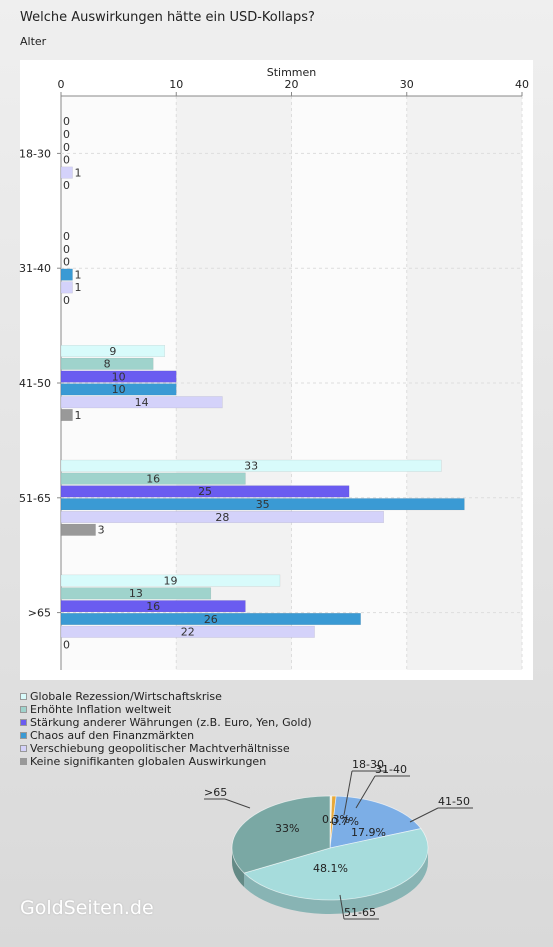 This screenshot has width=553, height=947. I want to click on legend-item: Chaos auf den Finanzmärkten, so click(166, 735).